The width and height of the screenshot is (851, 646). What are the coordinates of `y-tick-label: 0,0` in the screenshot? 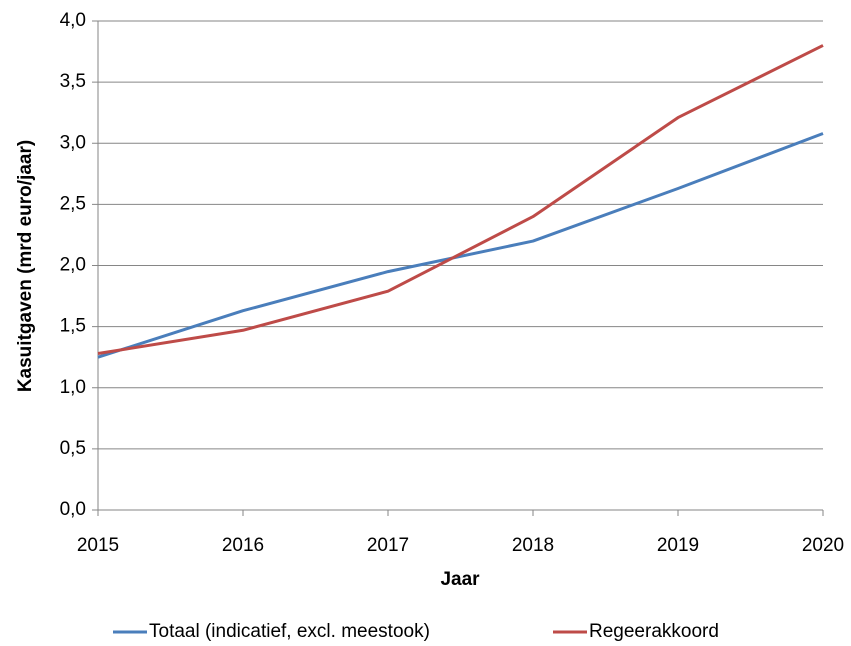 It's located at (73, 509).